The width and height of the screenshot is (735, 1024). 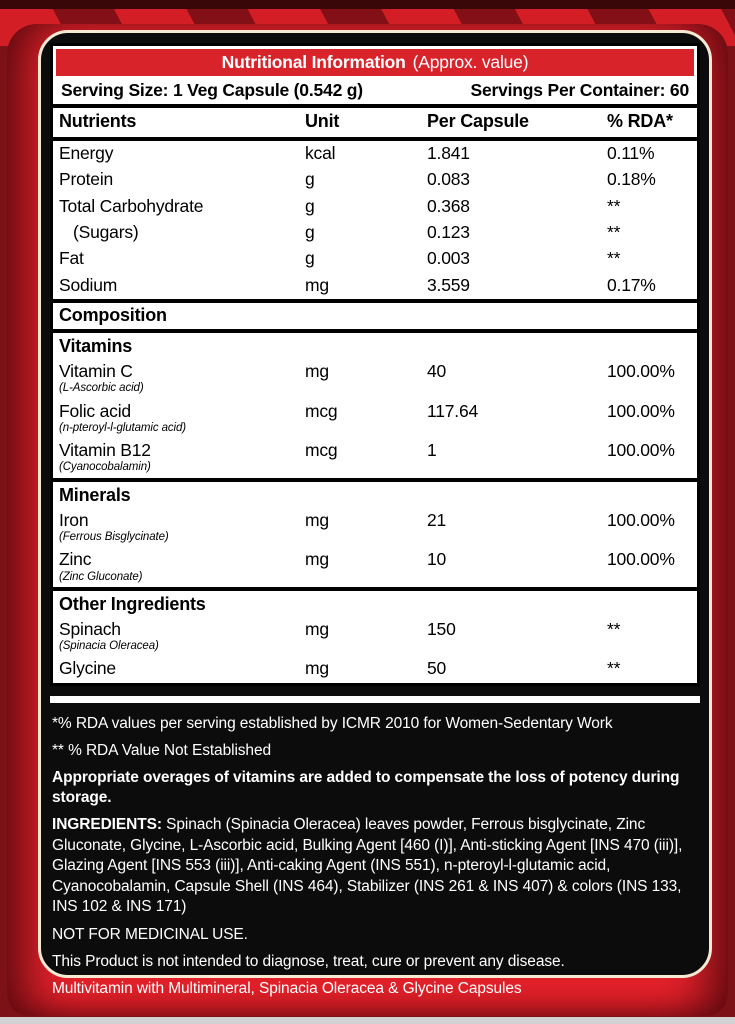 What do you see at coordinates (106, 231) in the screenshot?
I see `nutrient-name: (Sugars)` at bounding box center [106, 231].